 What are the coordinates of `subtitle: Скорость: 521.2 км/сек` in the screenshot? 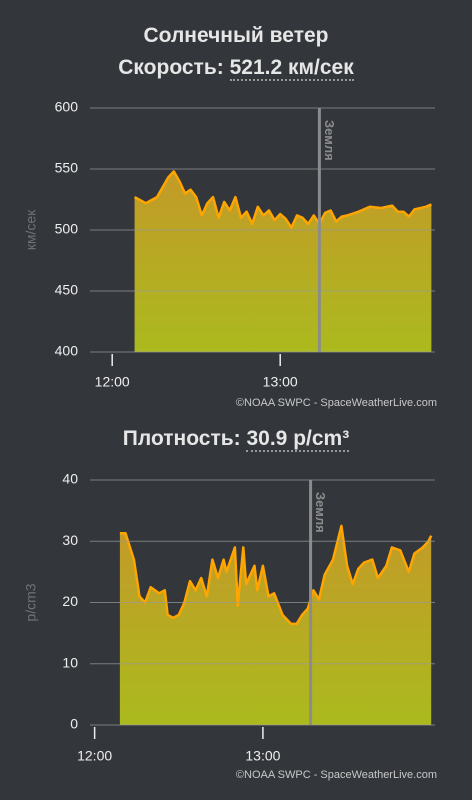 It's located at (236, 68).